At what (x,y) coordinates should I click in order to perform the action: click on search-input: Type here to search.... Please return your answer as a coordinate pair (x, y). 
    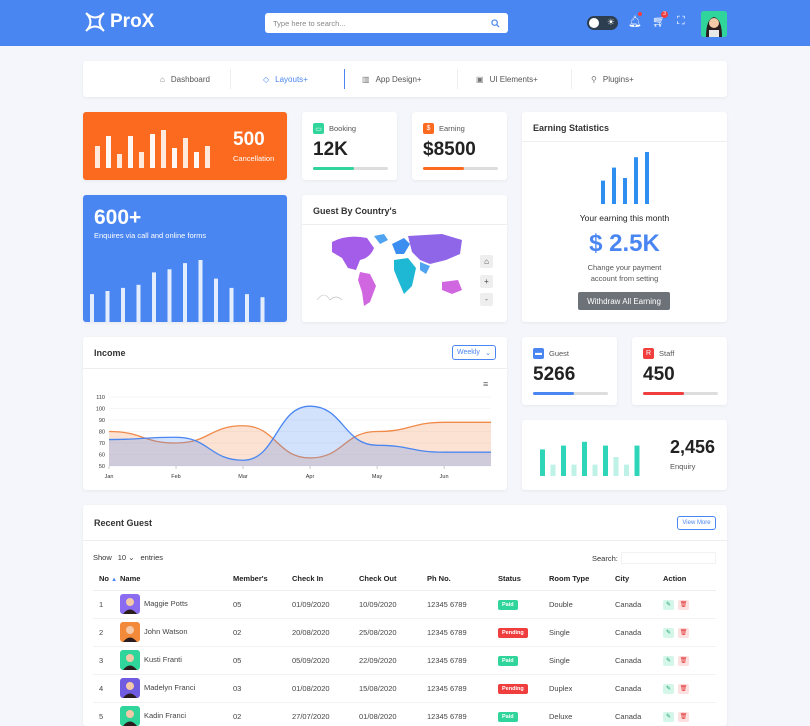
    Looking at the image, I should click on (386, 23).